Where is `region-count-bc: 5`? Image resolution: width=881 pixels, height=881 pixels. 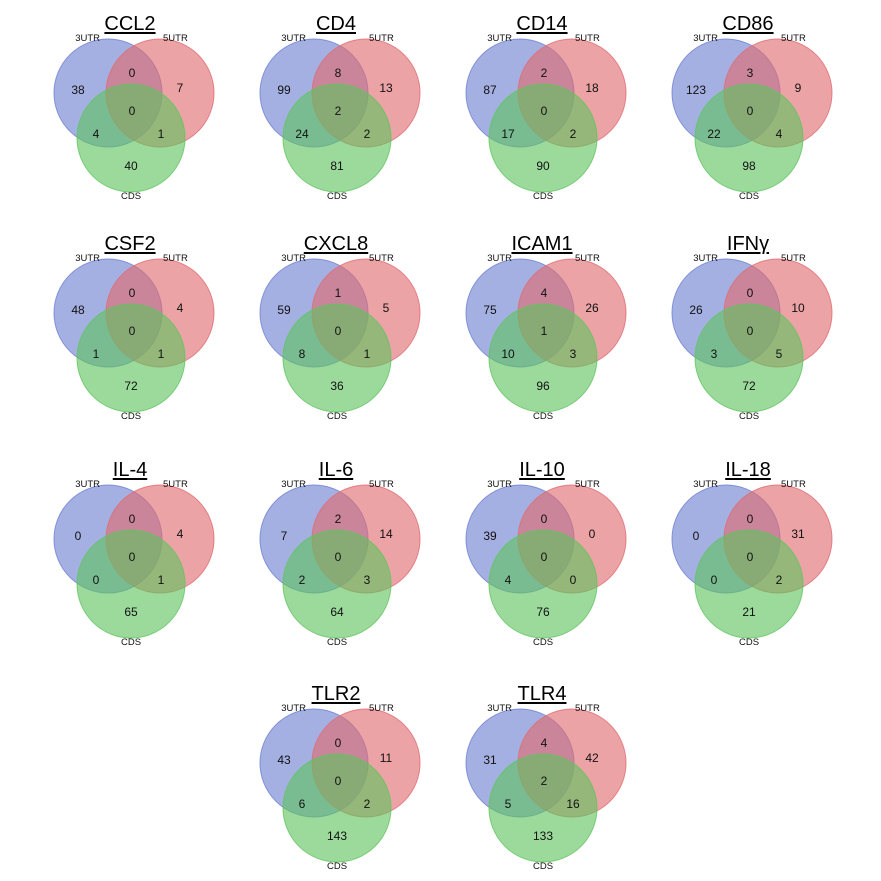
region-count-bc: 5 is located at coordinates (779, 354).